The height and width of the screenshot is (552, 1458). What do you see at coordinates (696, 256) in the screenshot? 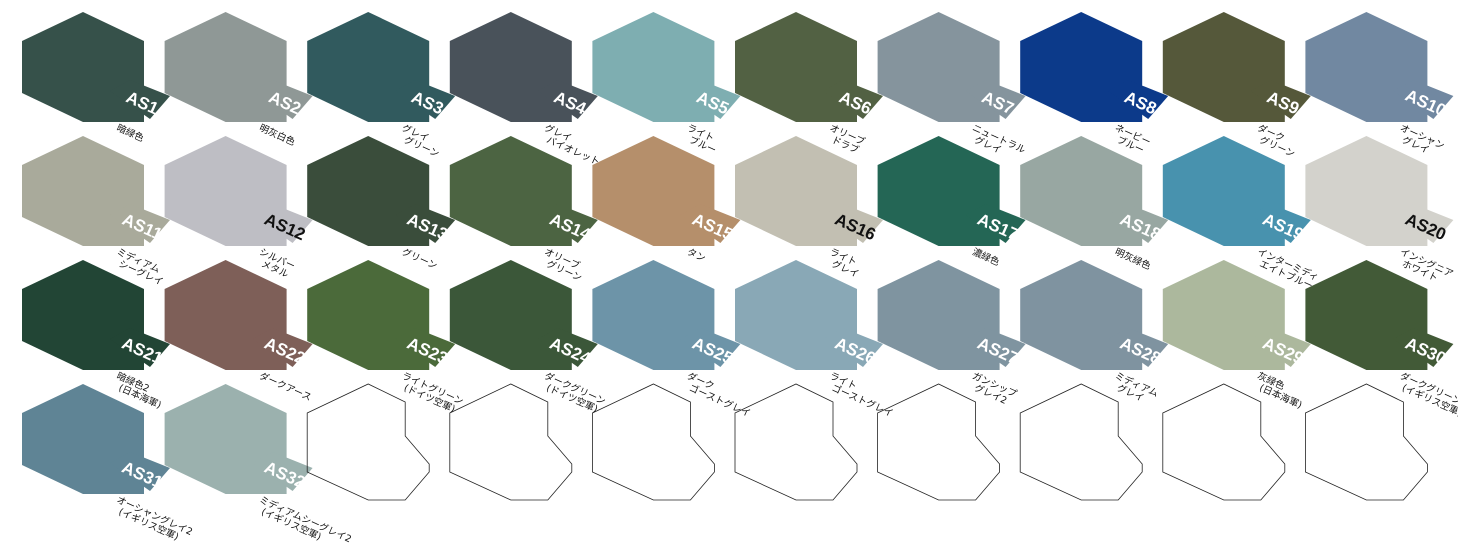
I see `swatch-name-line: タン` at bounding box center [696, 256].